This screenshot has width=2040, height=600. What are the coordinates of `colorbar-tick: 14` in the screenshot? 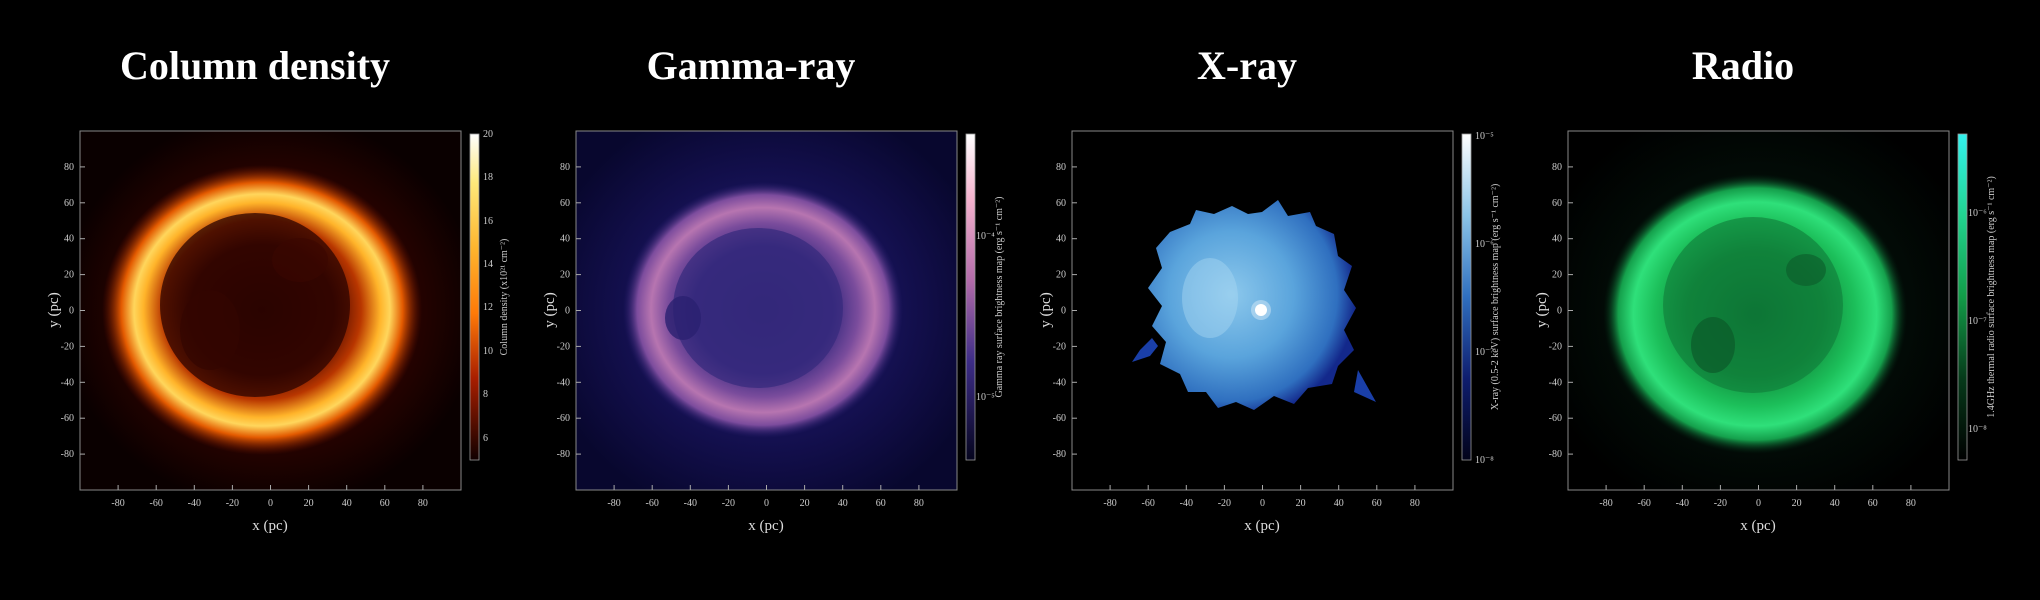 It's located at (488, 264).